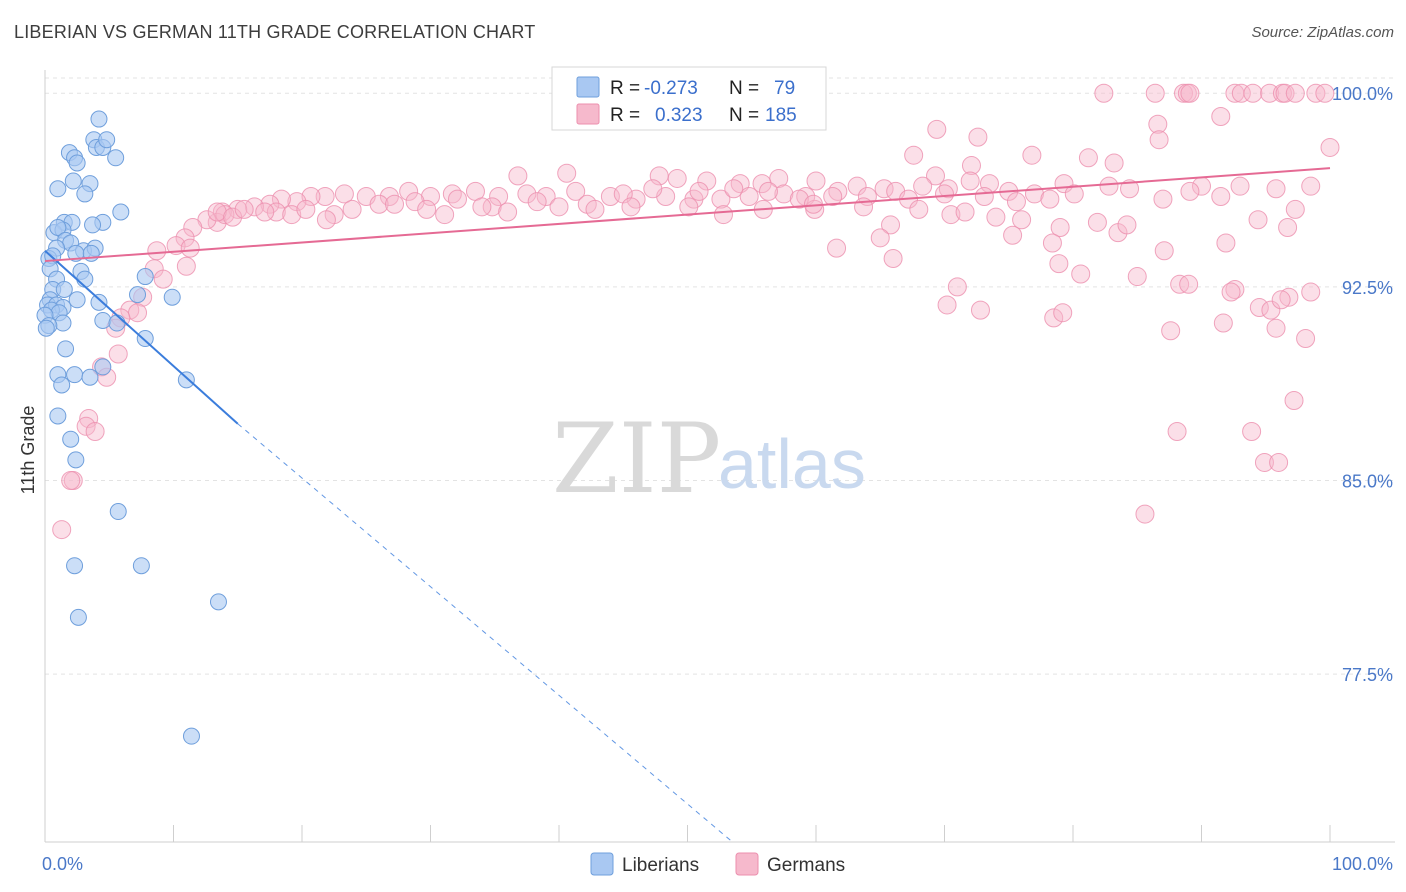 Image resolution: width=1406 pixels, height=892 pixels. I want to click on x-tick-label-end: 100.0%, so click(1362, 864).